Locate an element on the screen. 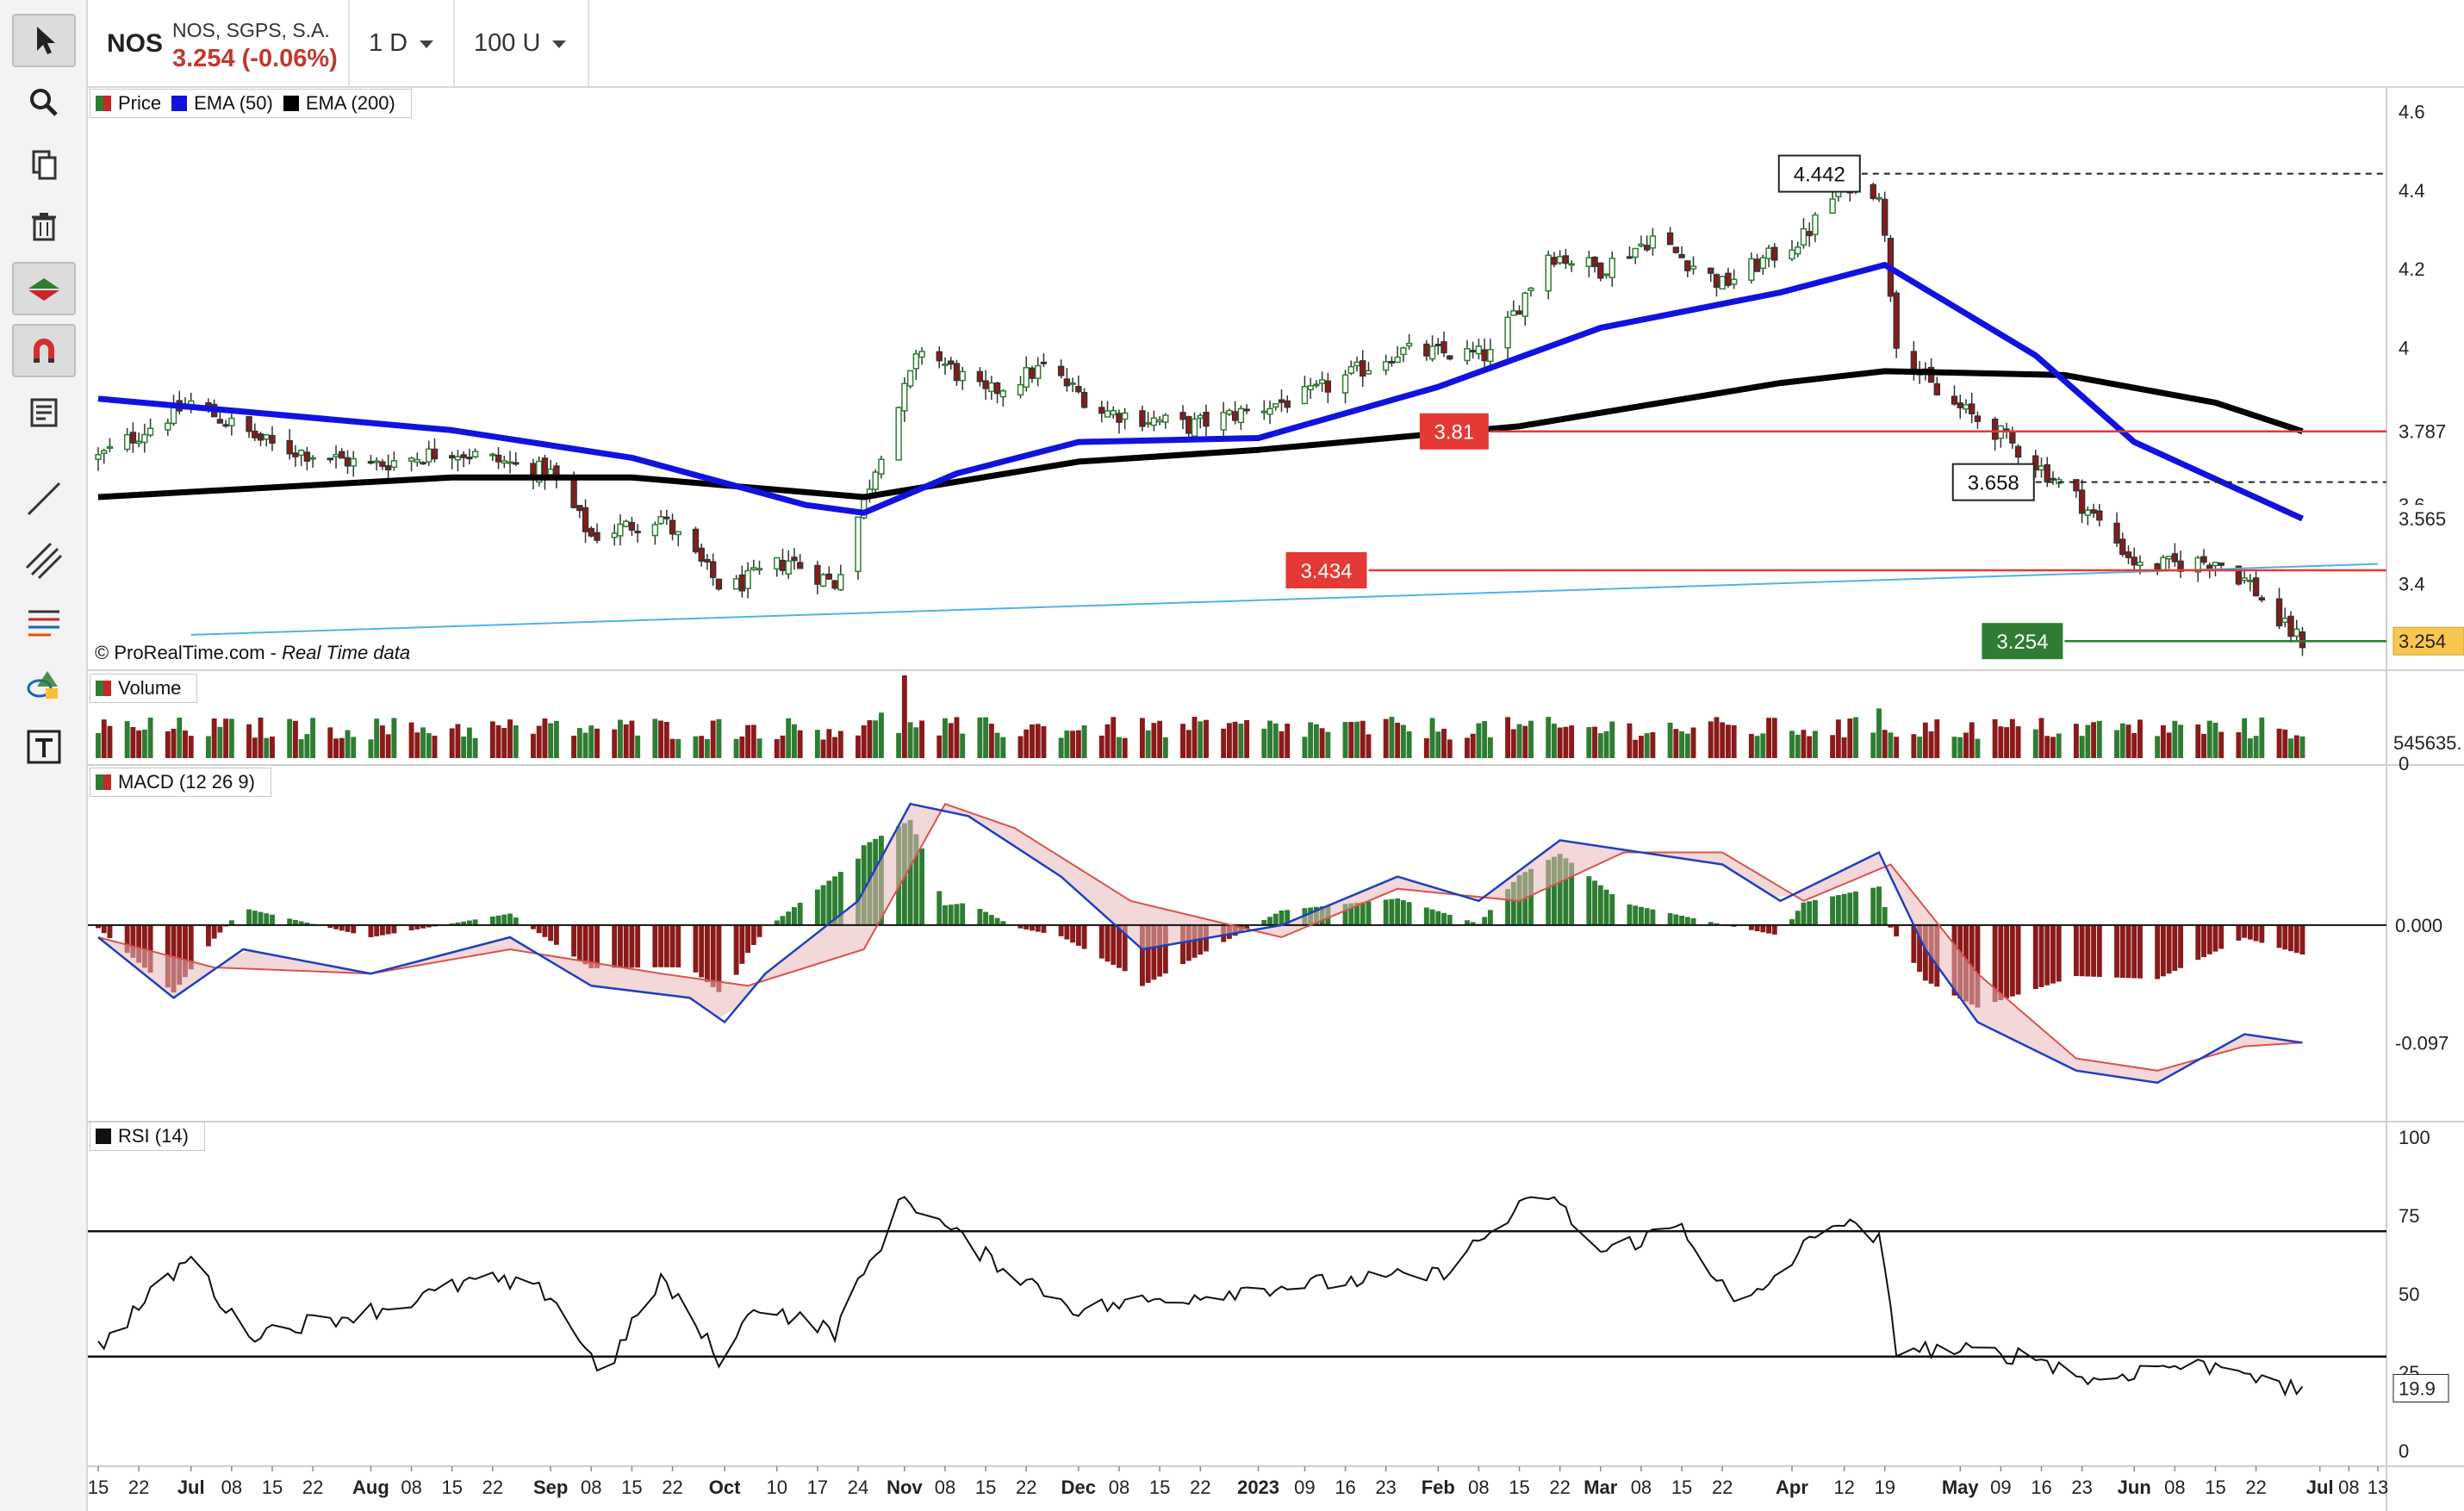 The width and height of the screenshot is (2464, 1511). x-tick-label: 19 is located at coordinates (1885, 1487).